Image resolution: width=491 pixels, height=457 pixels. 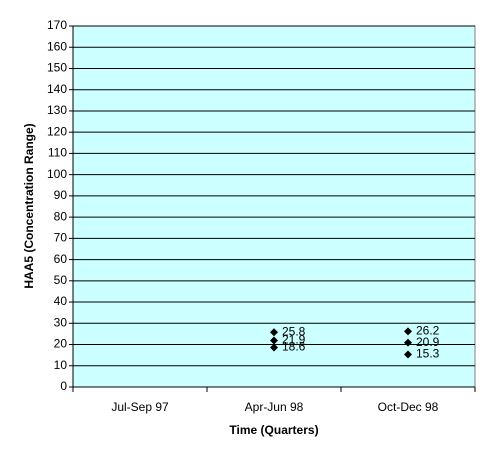 What do you see at coordinates (294, 331) in the screenshot?
I see `data-label: 25.8` at bounding box center [294, 331].